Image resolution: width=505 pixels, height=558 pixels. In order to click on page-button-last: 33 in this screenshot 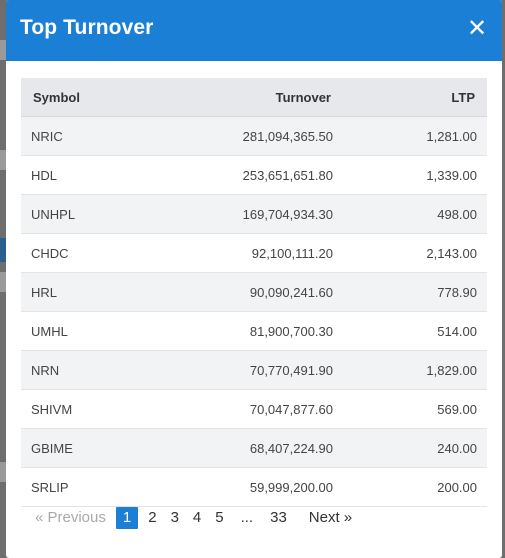, I will do `click(278, 517)`.